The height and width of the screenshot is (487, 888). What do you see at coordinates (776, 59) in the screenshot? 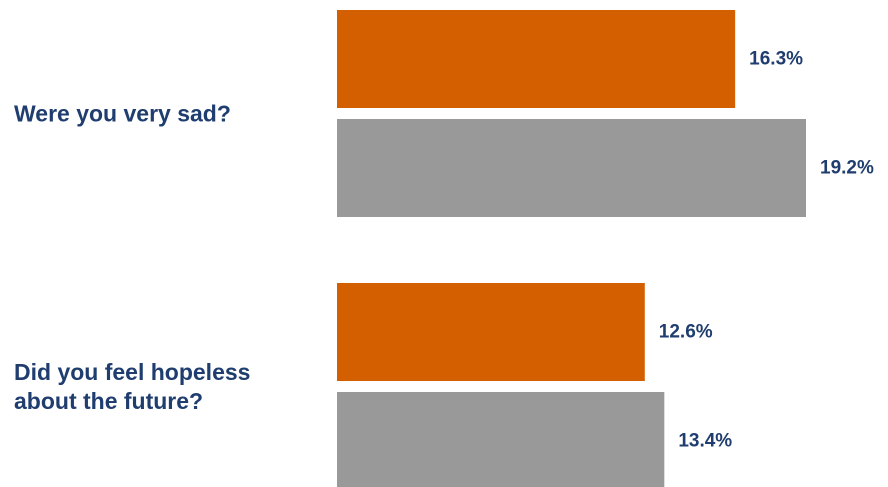
I see `data-label-1-series-1: 16.3%` at bounding box center [776, 59].